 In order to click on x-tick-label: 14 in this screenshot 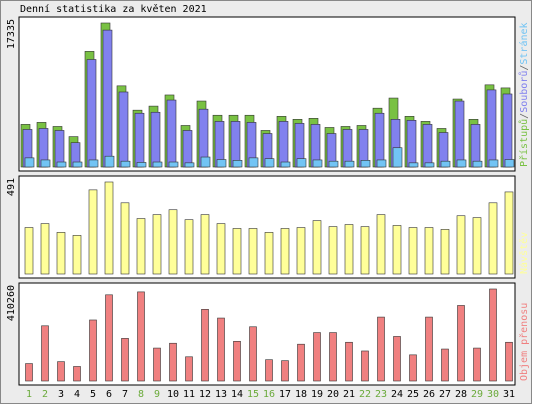, I will do `click(237, 394)`.